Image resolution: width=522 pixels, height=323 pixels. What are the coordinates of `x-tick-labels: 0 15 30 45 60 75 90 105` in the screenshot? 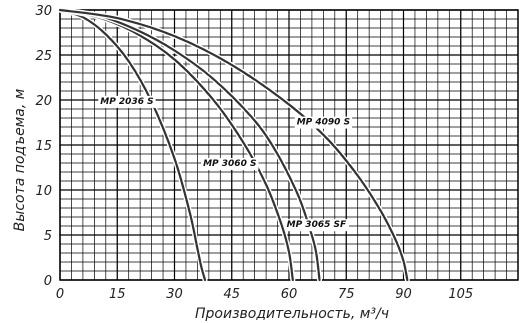 It's located at (264, 294).